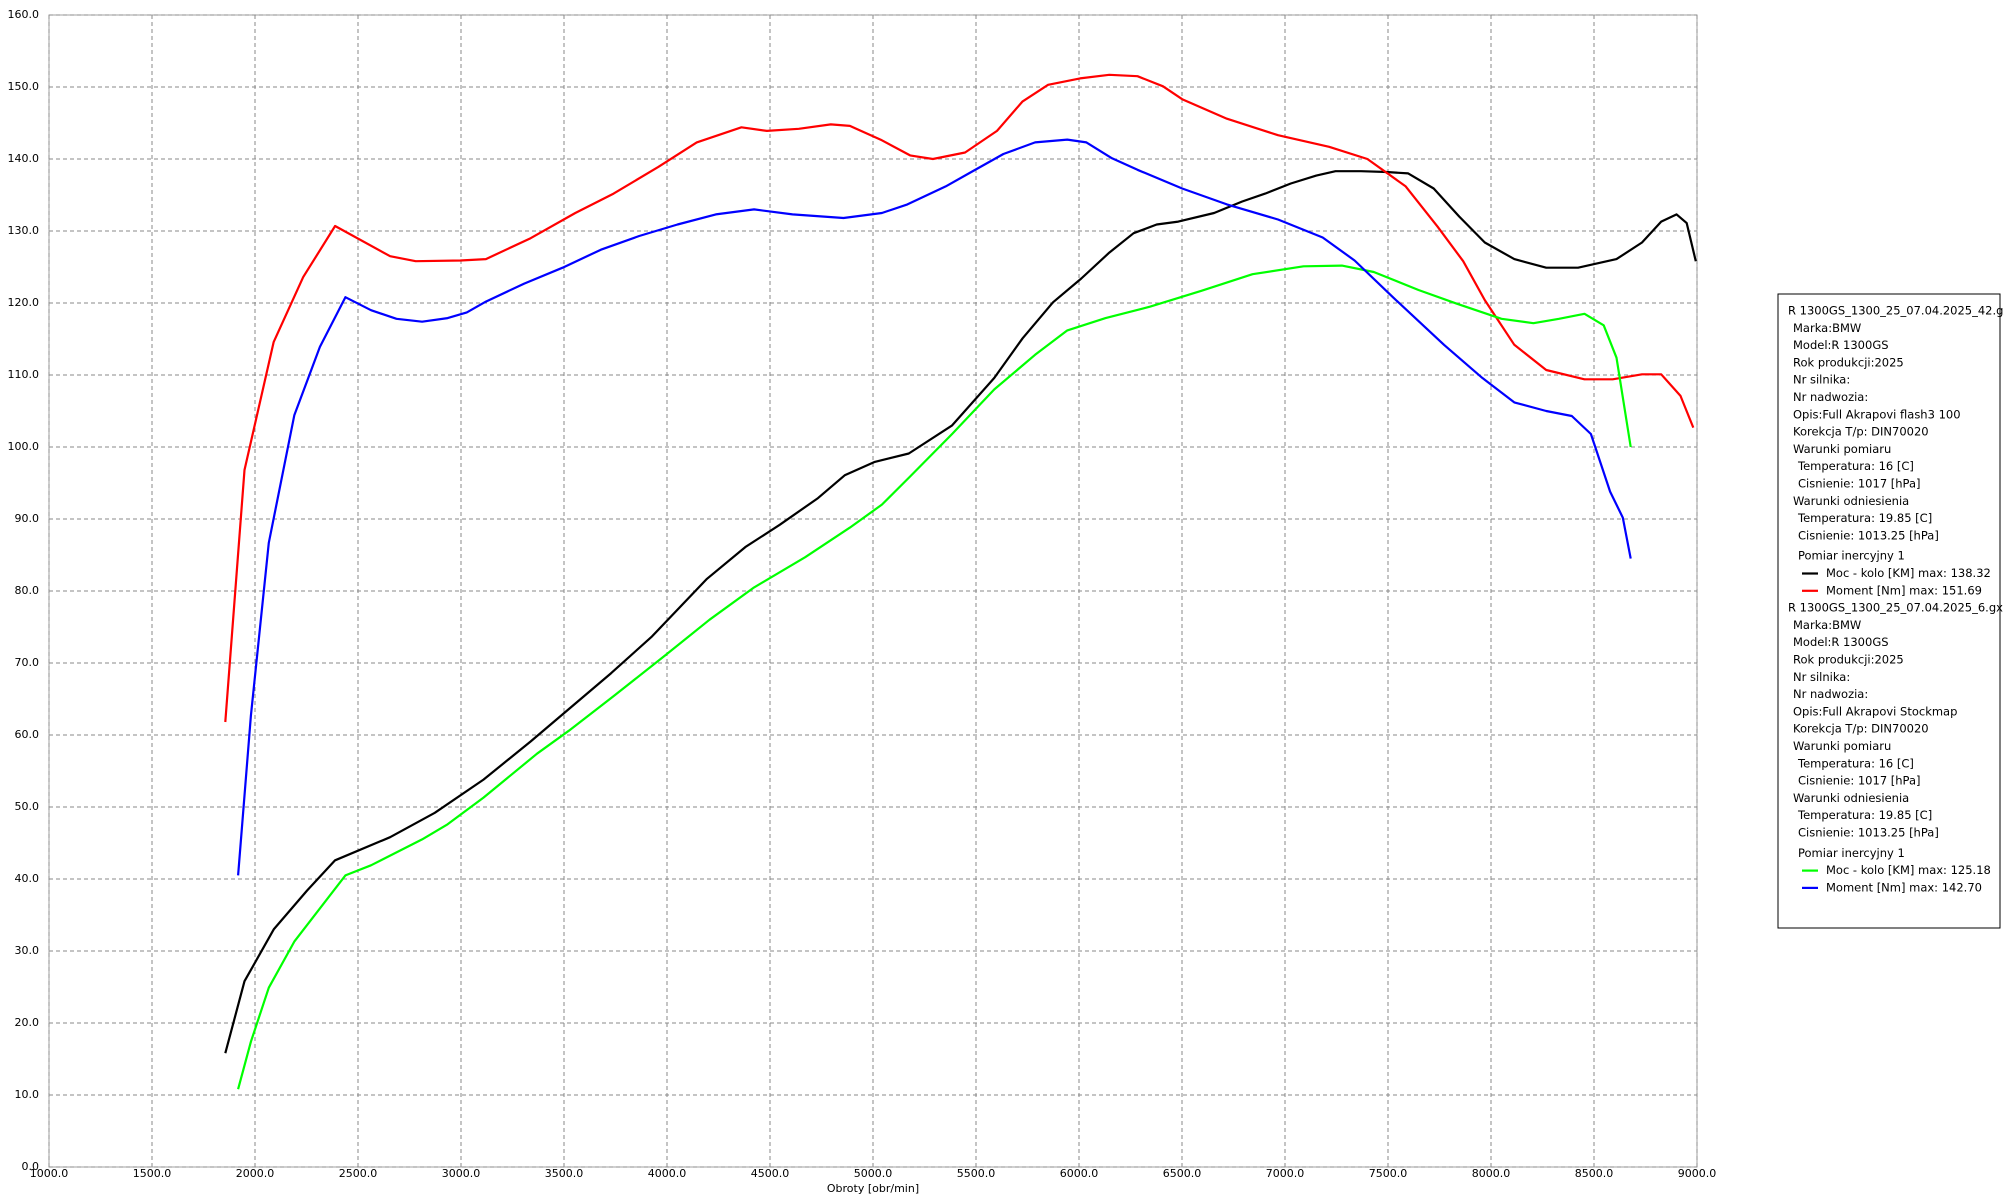  What do you see at coordinates (27, 1022) in the screenshot?
I see `y-tick-label: 20.0` at bounding box center [27, 1022].